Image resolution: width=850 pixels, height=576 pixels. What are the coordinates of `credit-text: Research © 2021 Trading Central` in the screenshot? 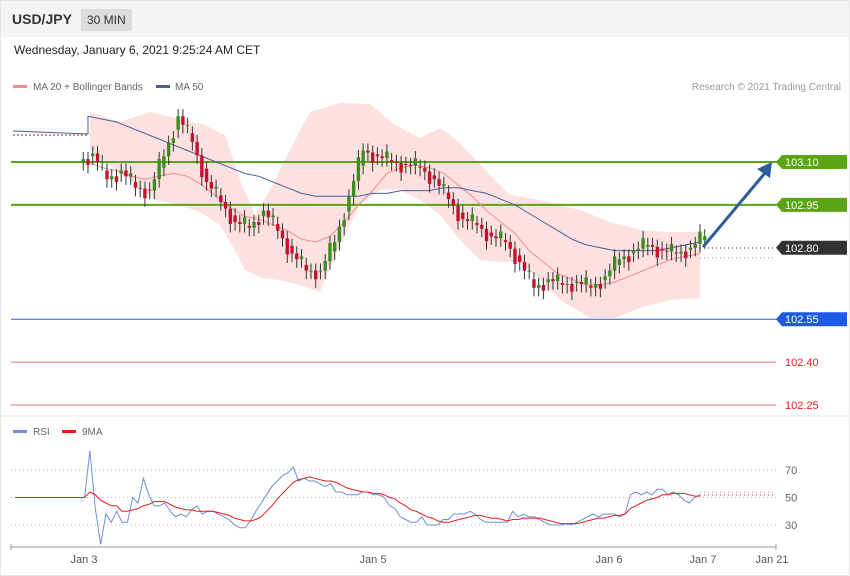 It's located at (766, 87).